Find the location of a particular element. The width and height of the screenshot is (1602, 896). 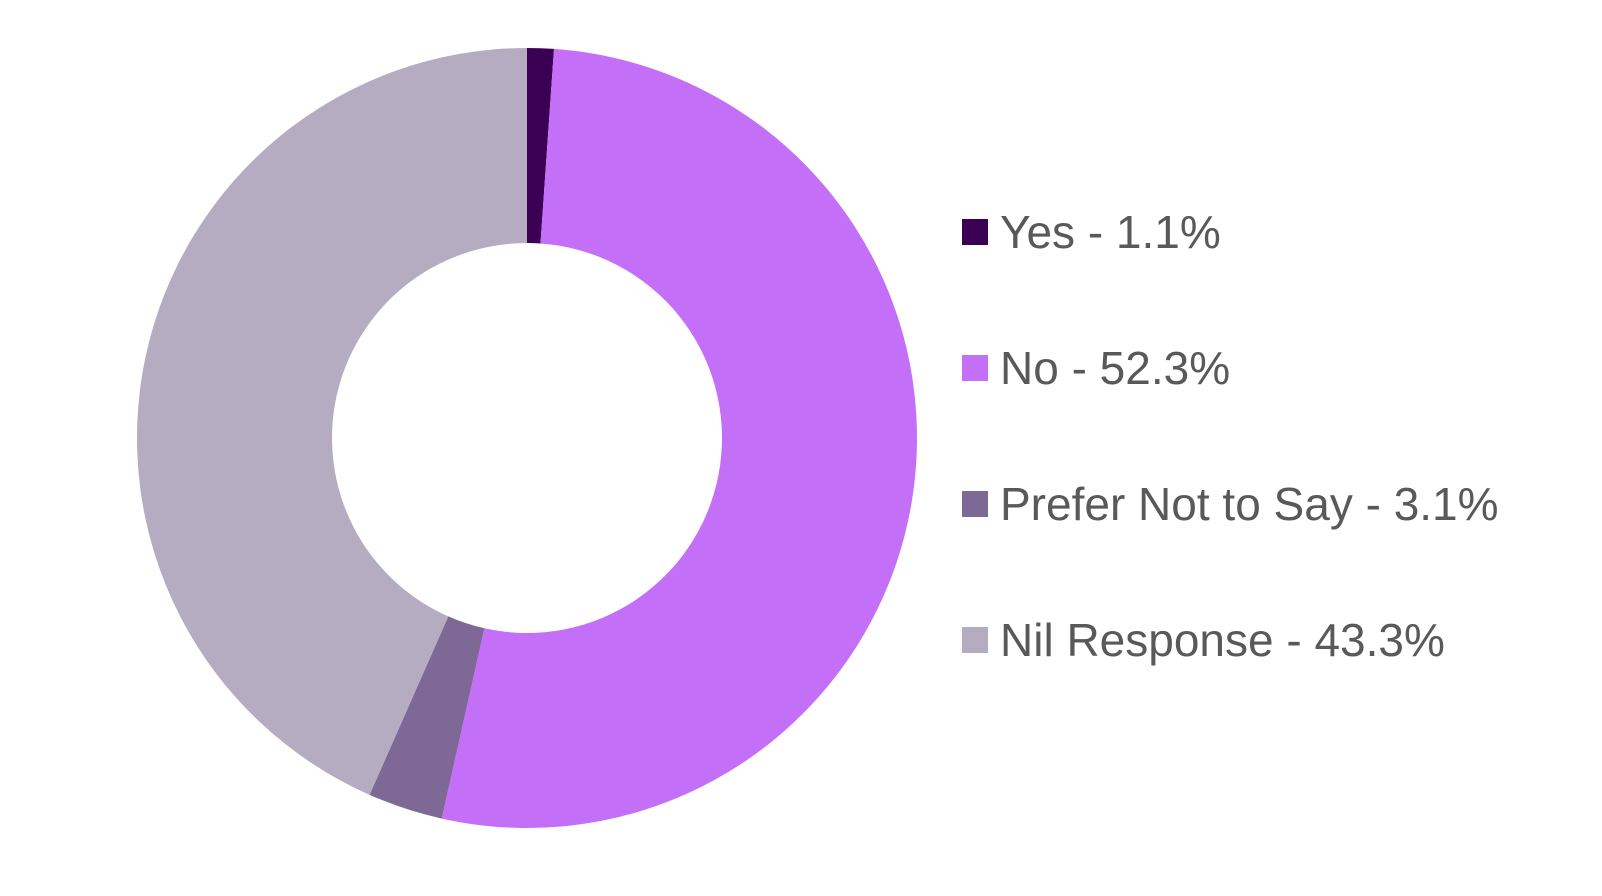

legend-label-2: Prefer Not to Say - 3.1% is located at coordinates (1249, 504).